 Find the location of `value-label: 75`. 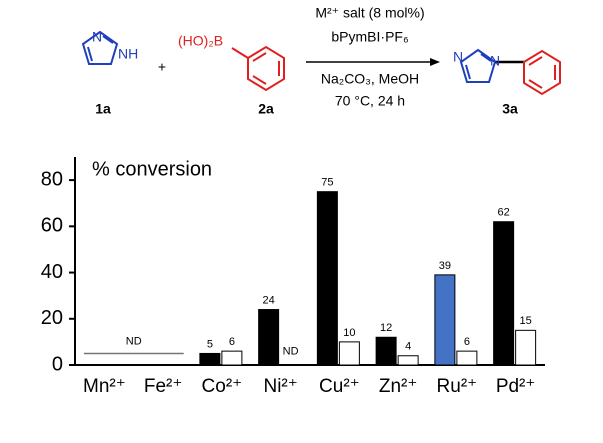

value-label: 75 is located at coordinates (327, 183).